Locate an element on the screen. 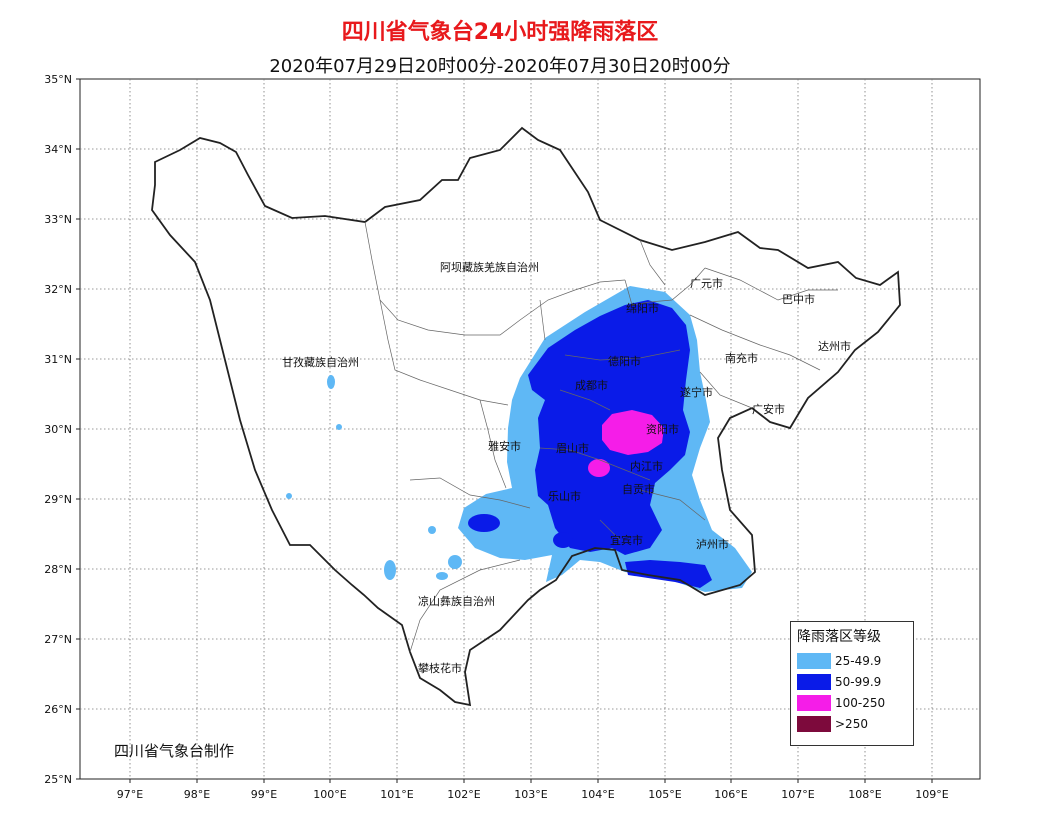  lat-tick-26: 26°N is located at coordinates (58, 709).